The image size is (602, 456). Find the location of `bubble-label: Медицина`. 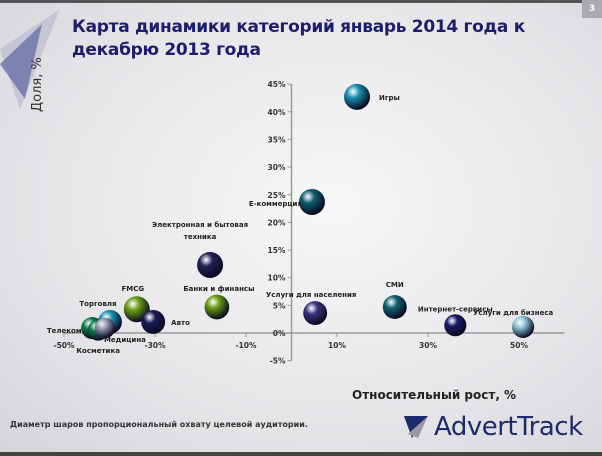

bubble-label: Медицина is located at coordinates (125, 340).